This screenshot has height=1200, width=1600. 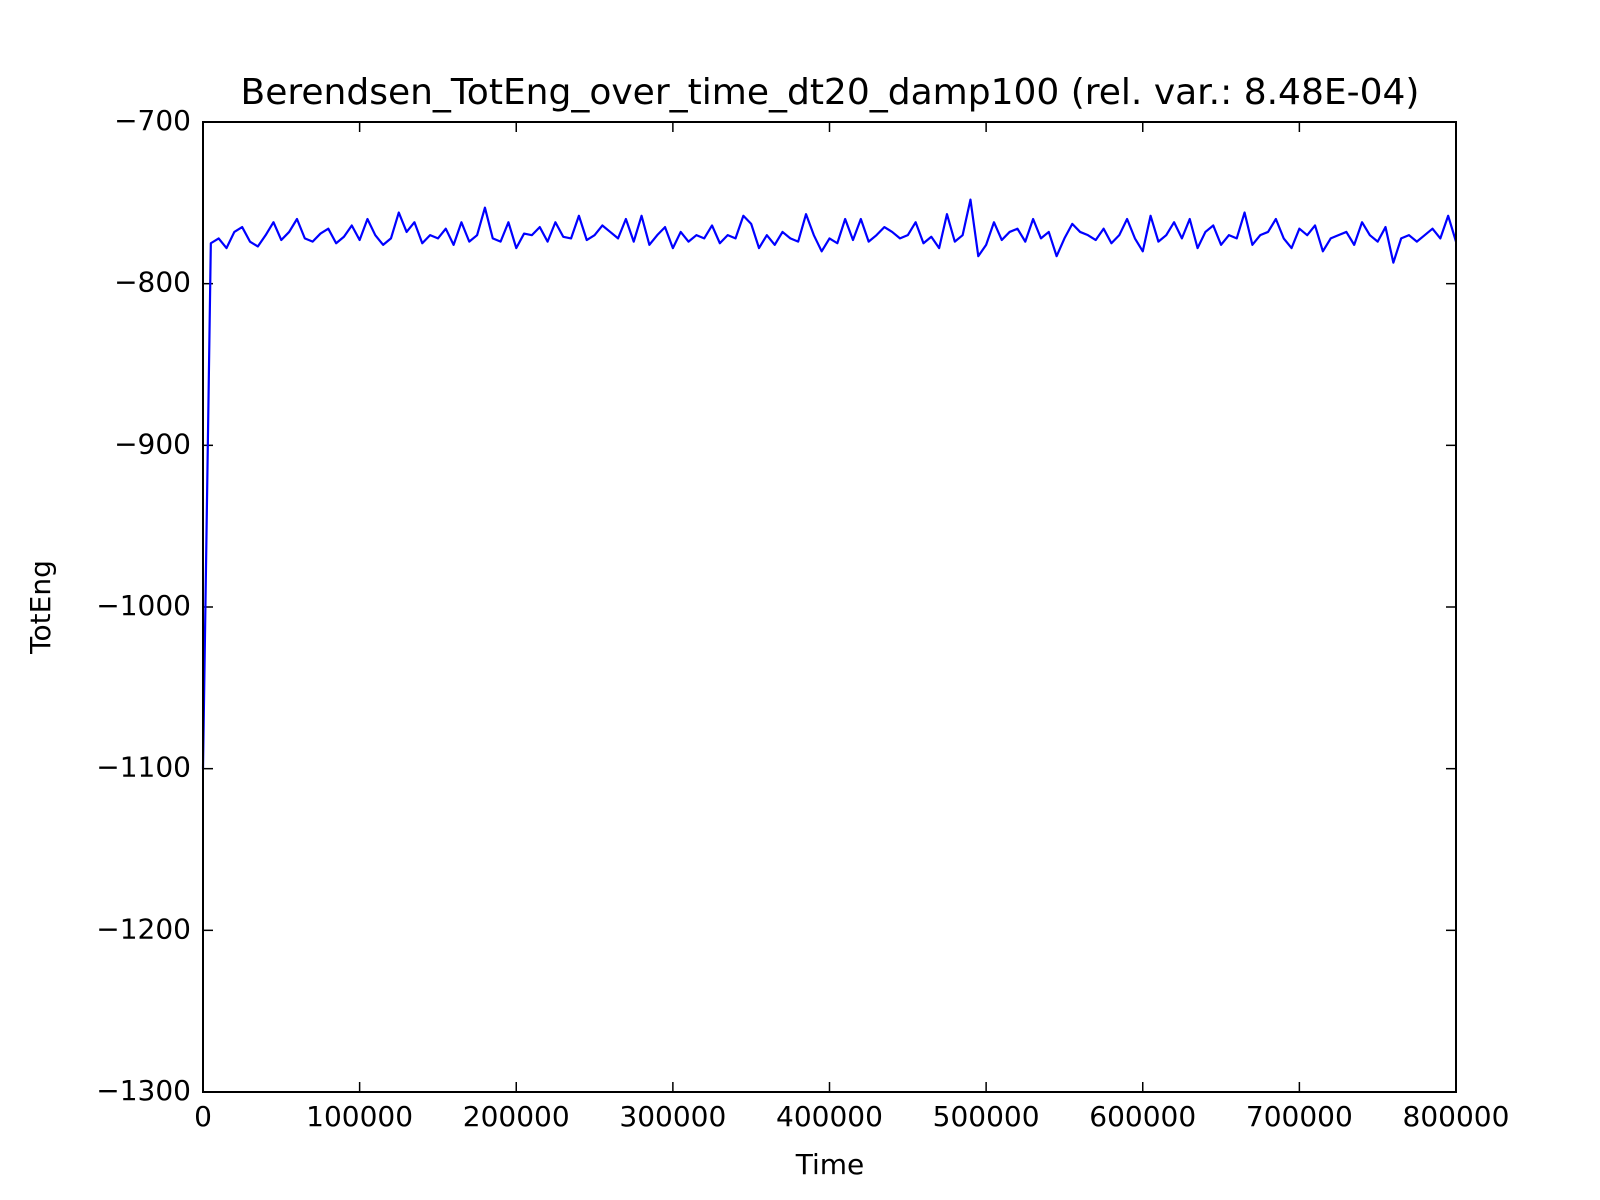 What do you see at coordinates (203, 1116) in the screenshot?
I see `x-tick-label: 0` at bounding box center [203, 1116].